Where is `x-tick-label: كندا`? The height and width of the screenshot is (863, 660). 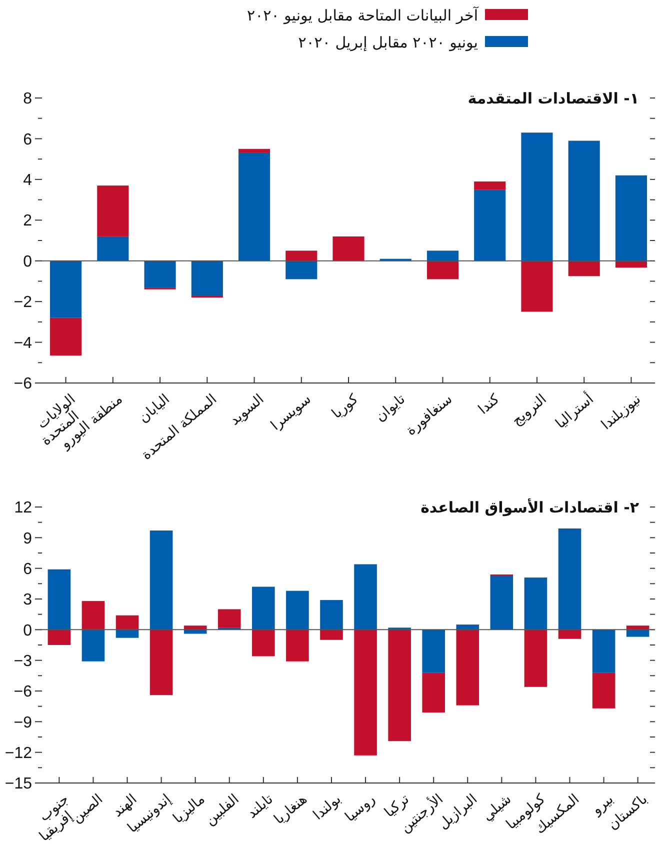 x-tick-label: كندا is located at coordinates (489, 404).